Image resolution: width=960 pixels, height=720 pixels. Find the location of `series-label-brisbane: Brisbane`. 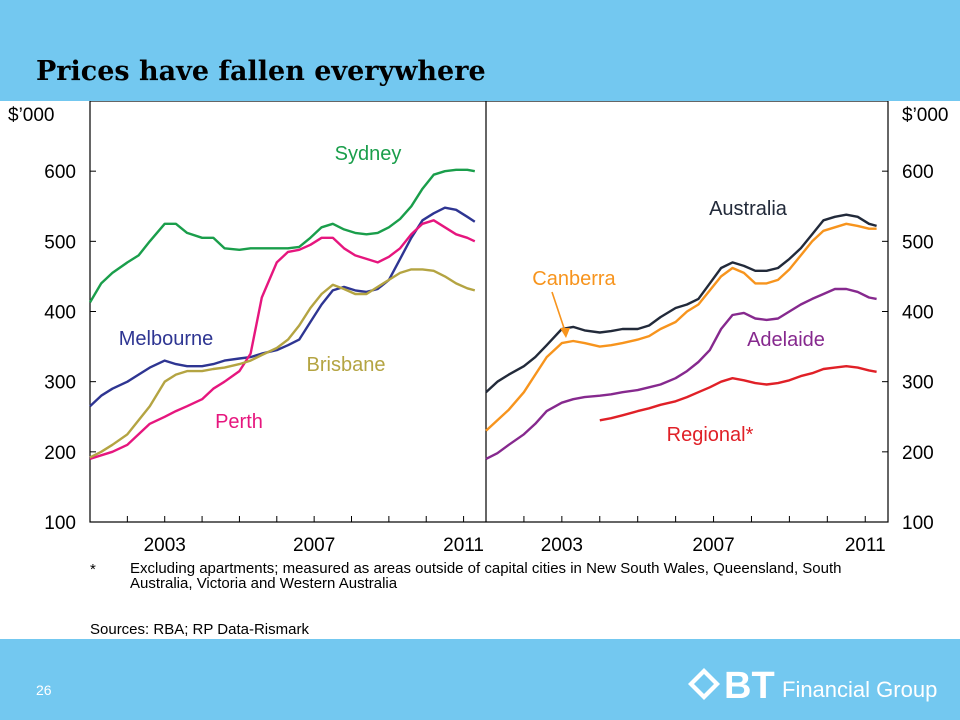

series-label-brisbane: Brisbane is located at coordinates (346, 365).